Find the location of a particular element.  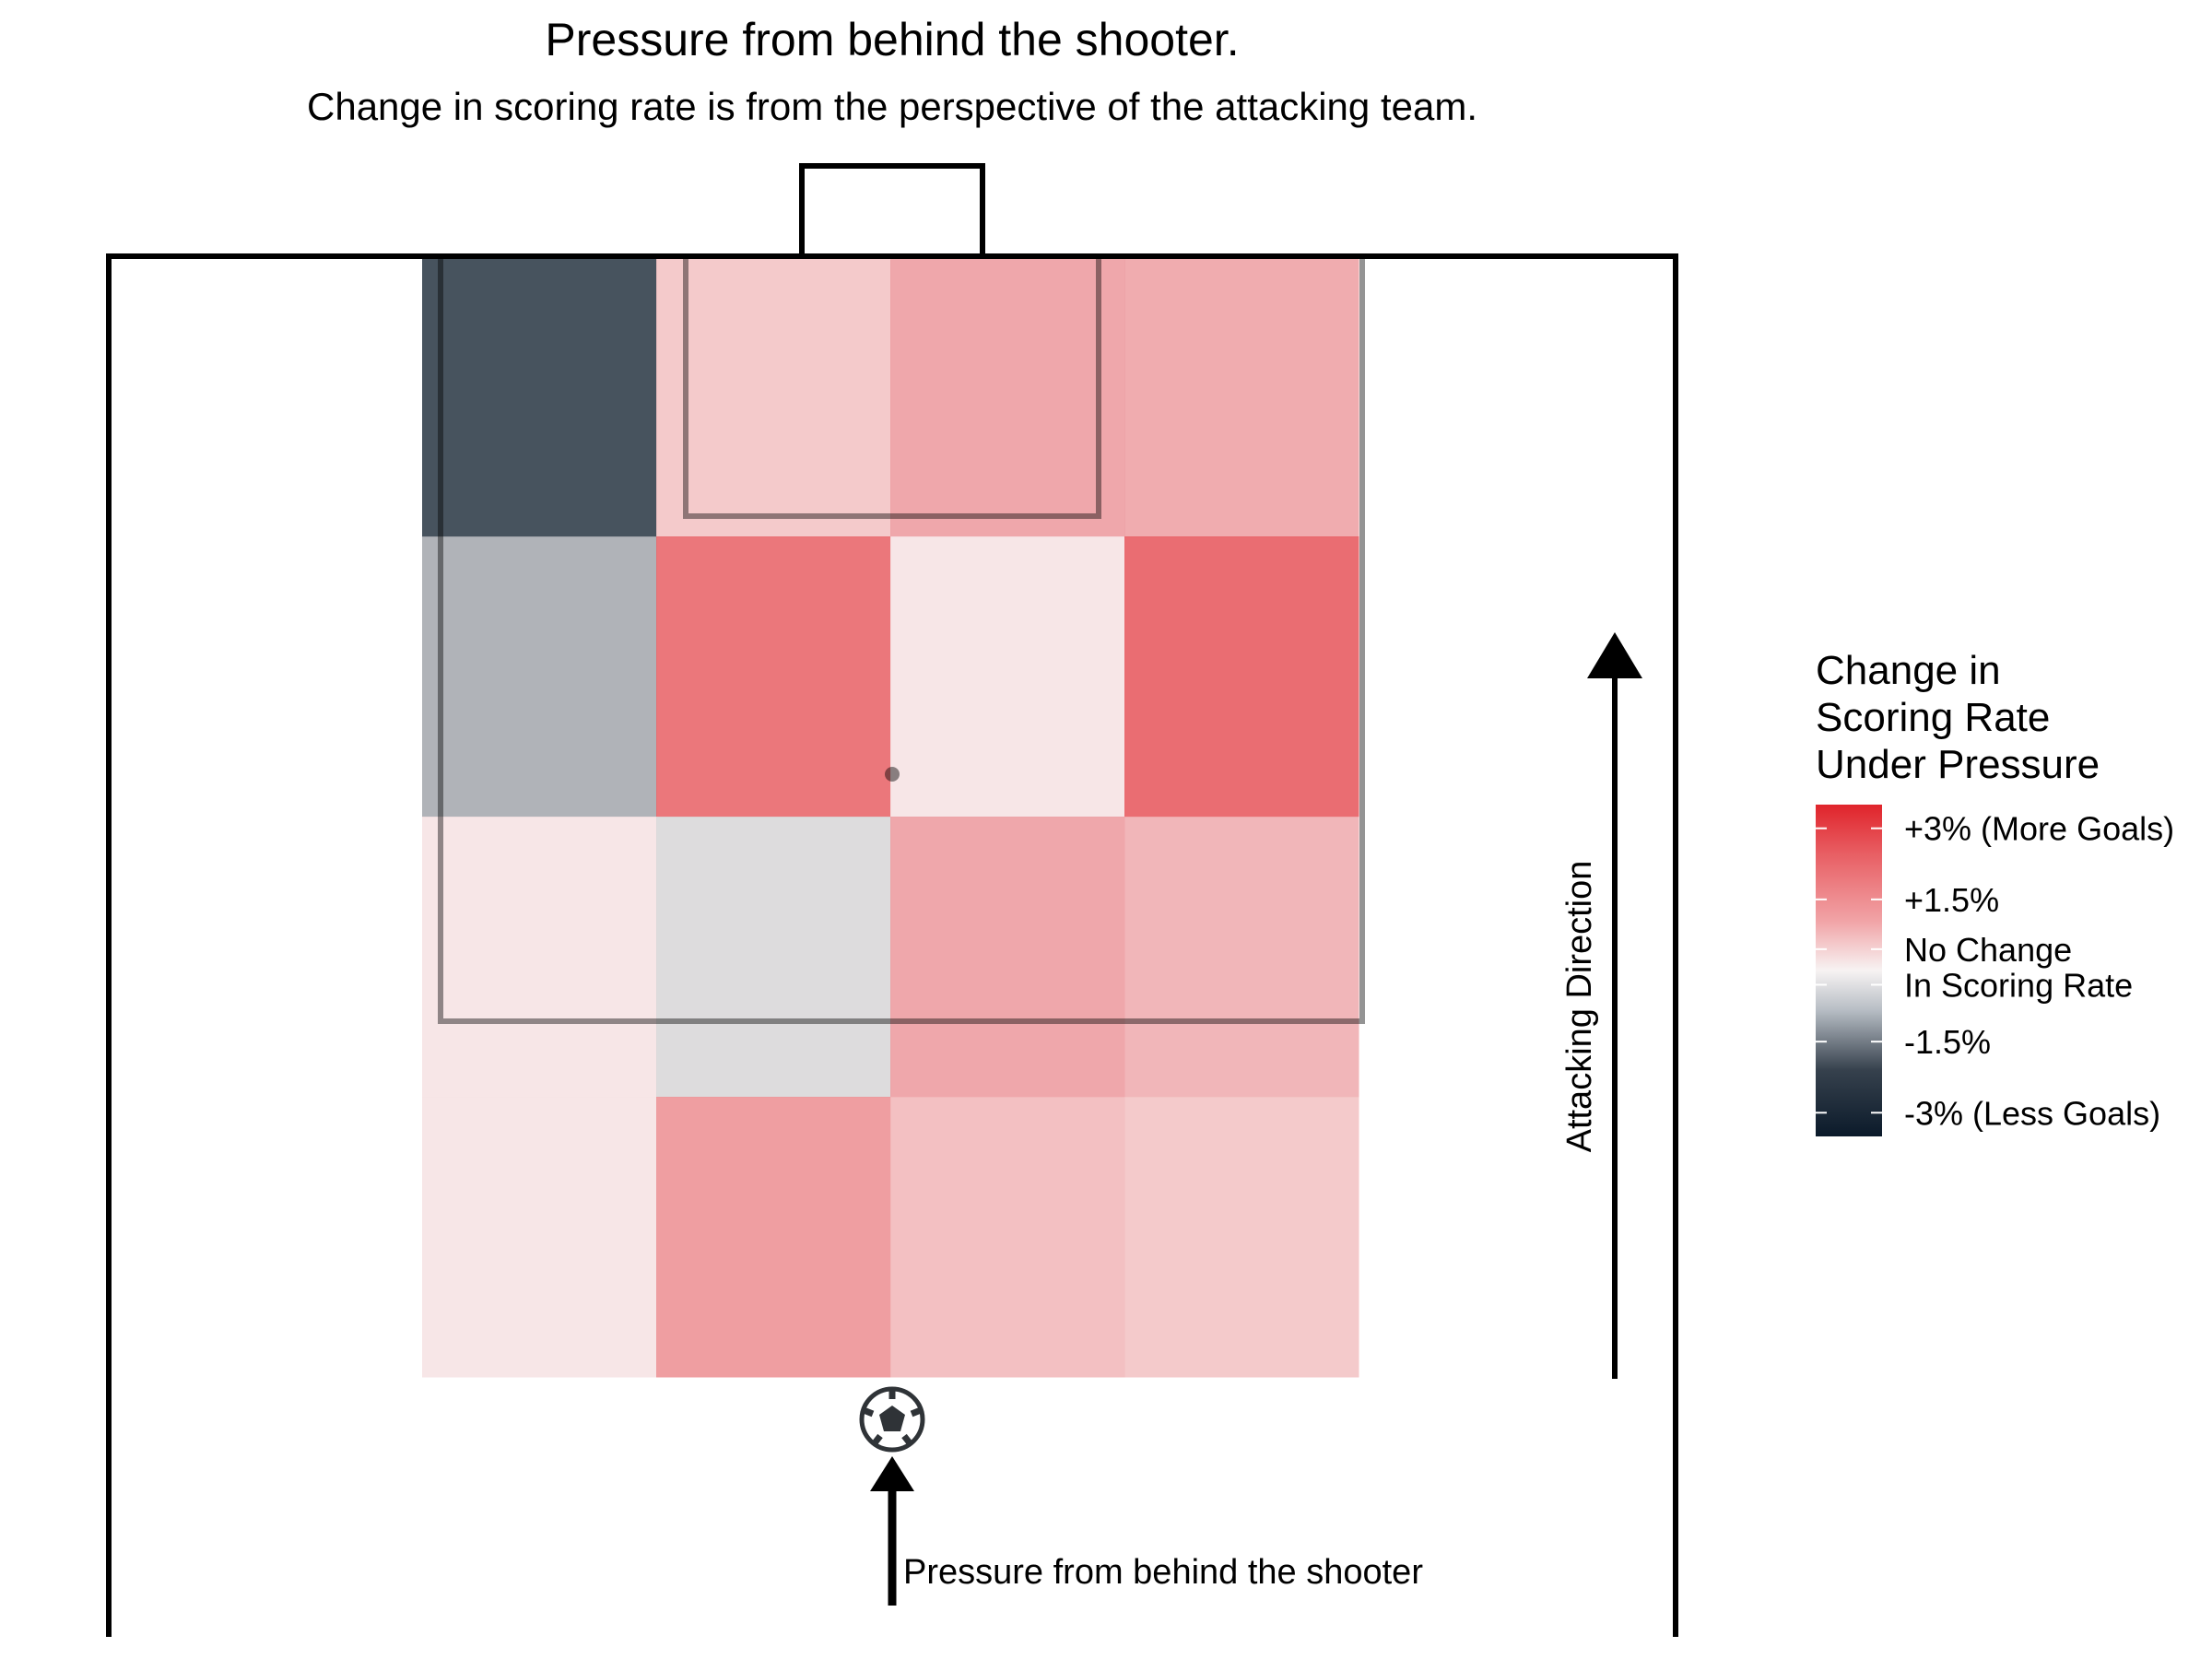

heatmap-cell-r1-c3 is located at coordinates (1007, 396).